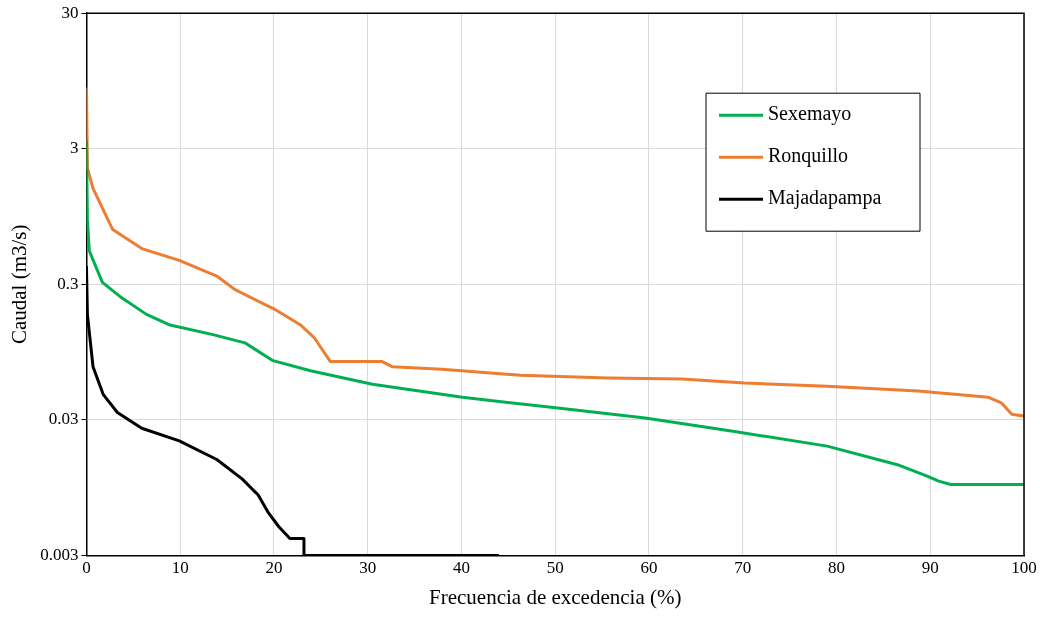 The height and width of the screenshot is (617, 1040). Describe the element at coordinates (59, 554) in the screenshot. I see `y-tick-label: 0.003` at that location.